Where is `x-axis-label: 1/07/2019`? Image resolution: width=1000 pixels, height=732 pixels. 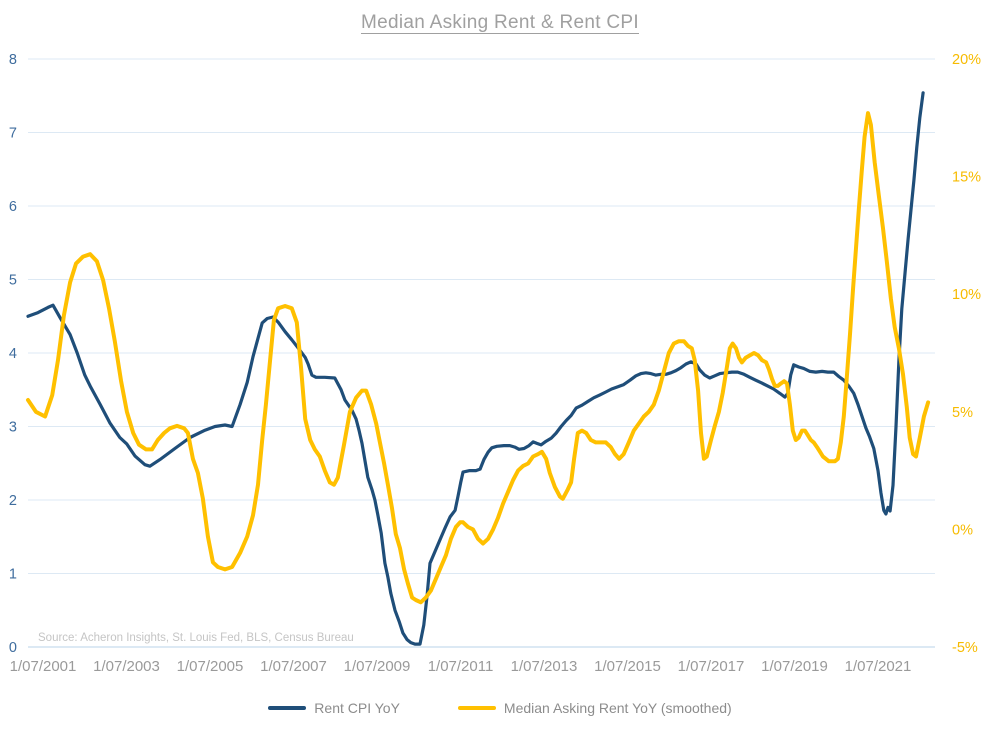
x-axis-label: 1/07/2019 is located at coordinates (794, 666).